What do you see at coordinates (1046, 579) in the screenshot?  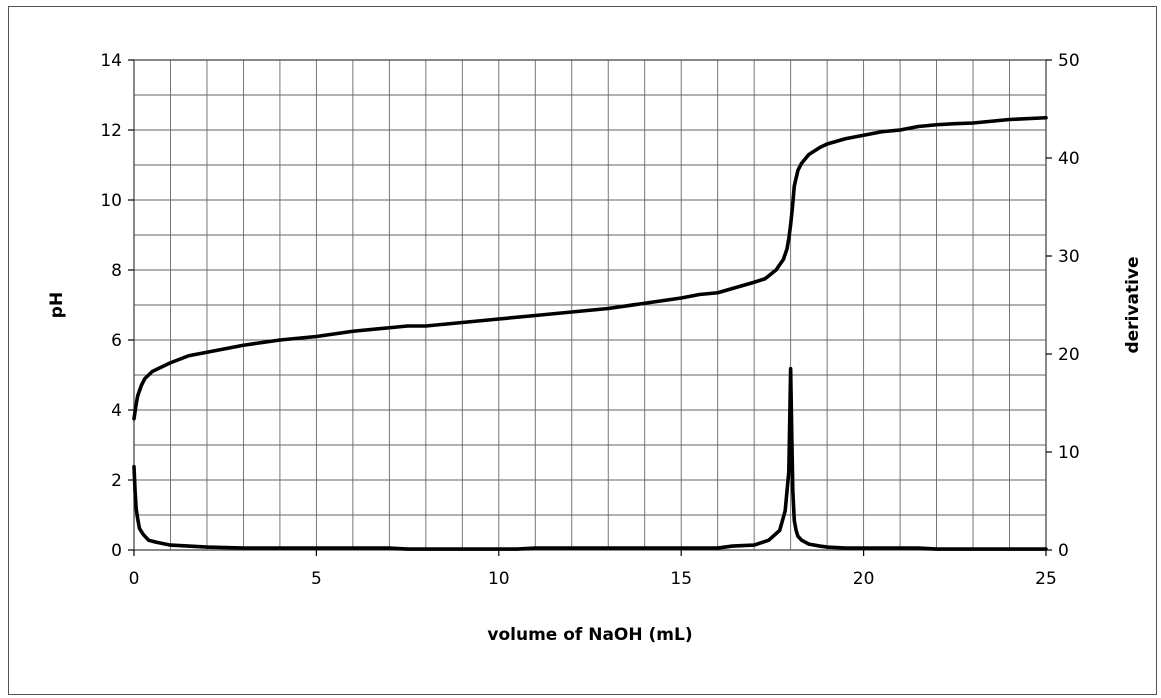 I see `x-tick-label: 25` at bounding box center [1046, 579].